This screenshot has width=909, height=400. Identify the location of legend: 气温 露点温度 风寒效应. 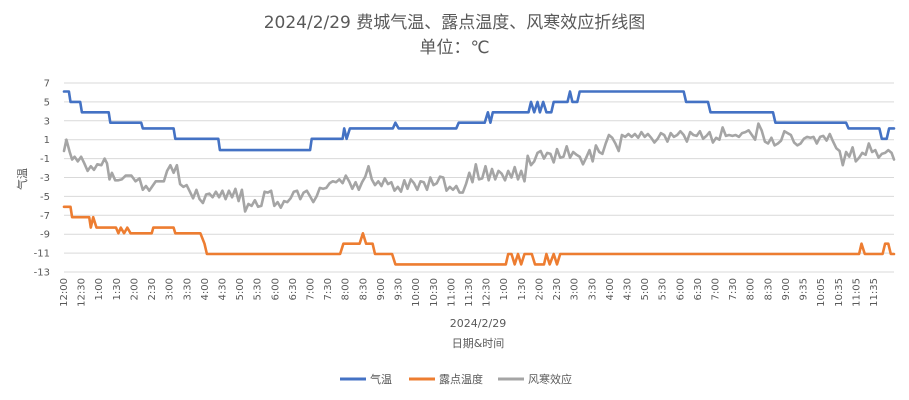
(456, 379).